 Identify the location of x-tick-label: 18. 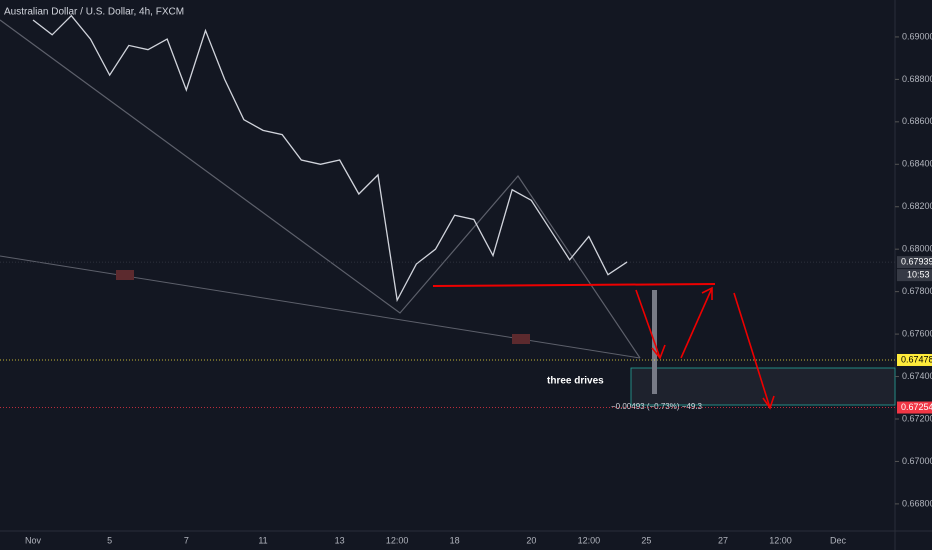
(455, 540).